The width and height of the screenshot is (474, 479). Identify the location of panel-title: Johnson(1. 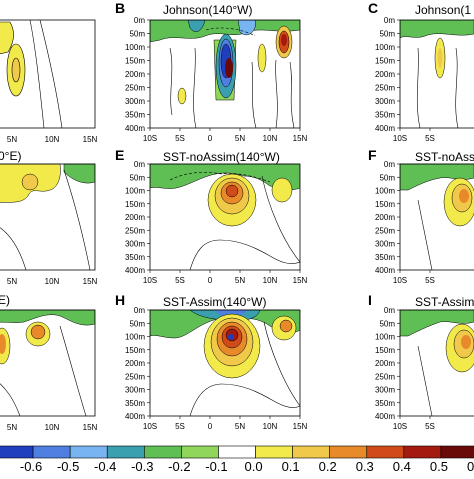
(443, 10).